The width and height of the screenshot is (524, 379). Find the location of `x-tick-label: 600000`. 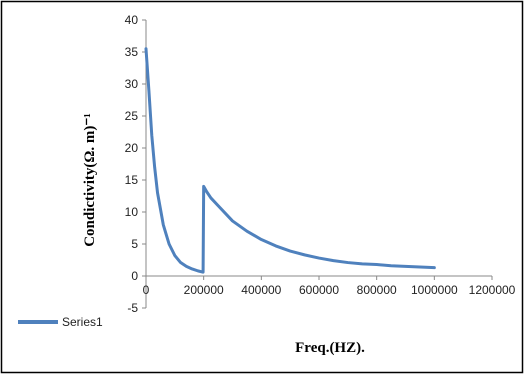

x-tick-label: 600000 is located at coordinates (319, 290).